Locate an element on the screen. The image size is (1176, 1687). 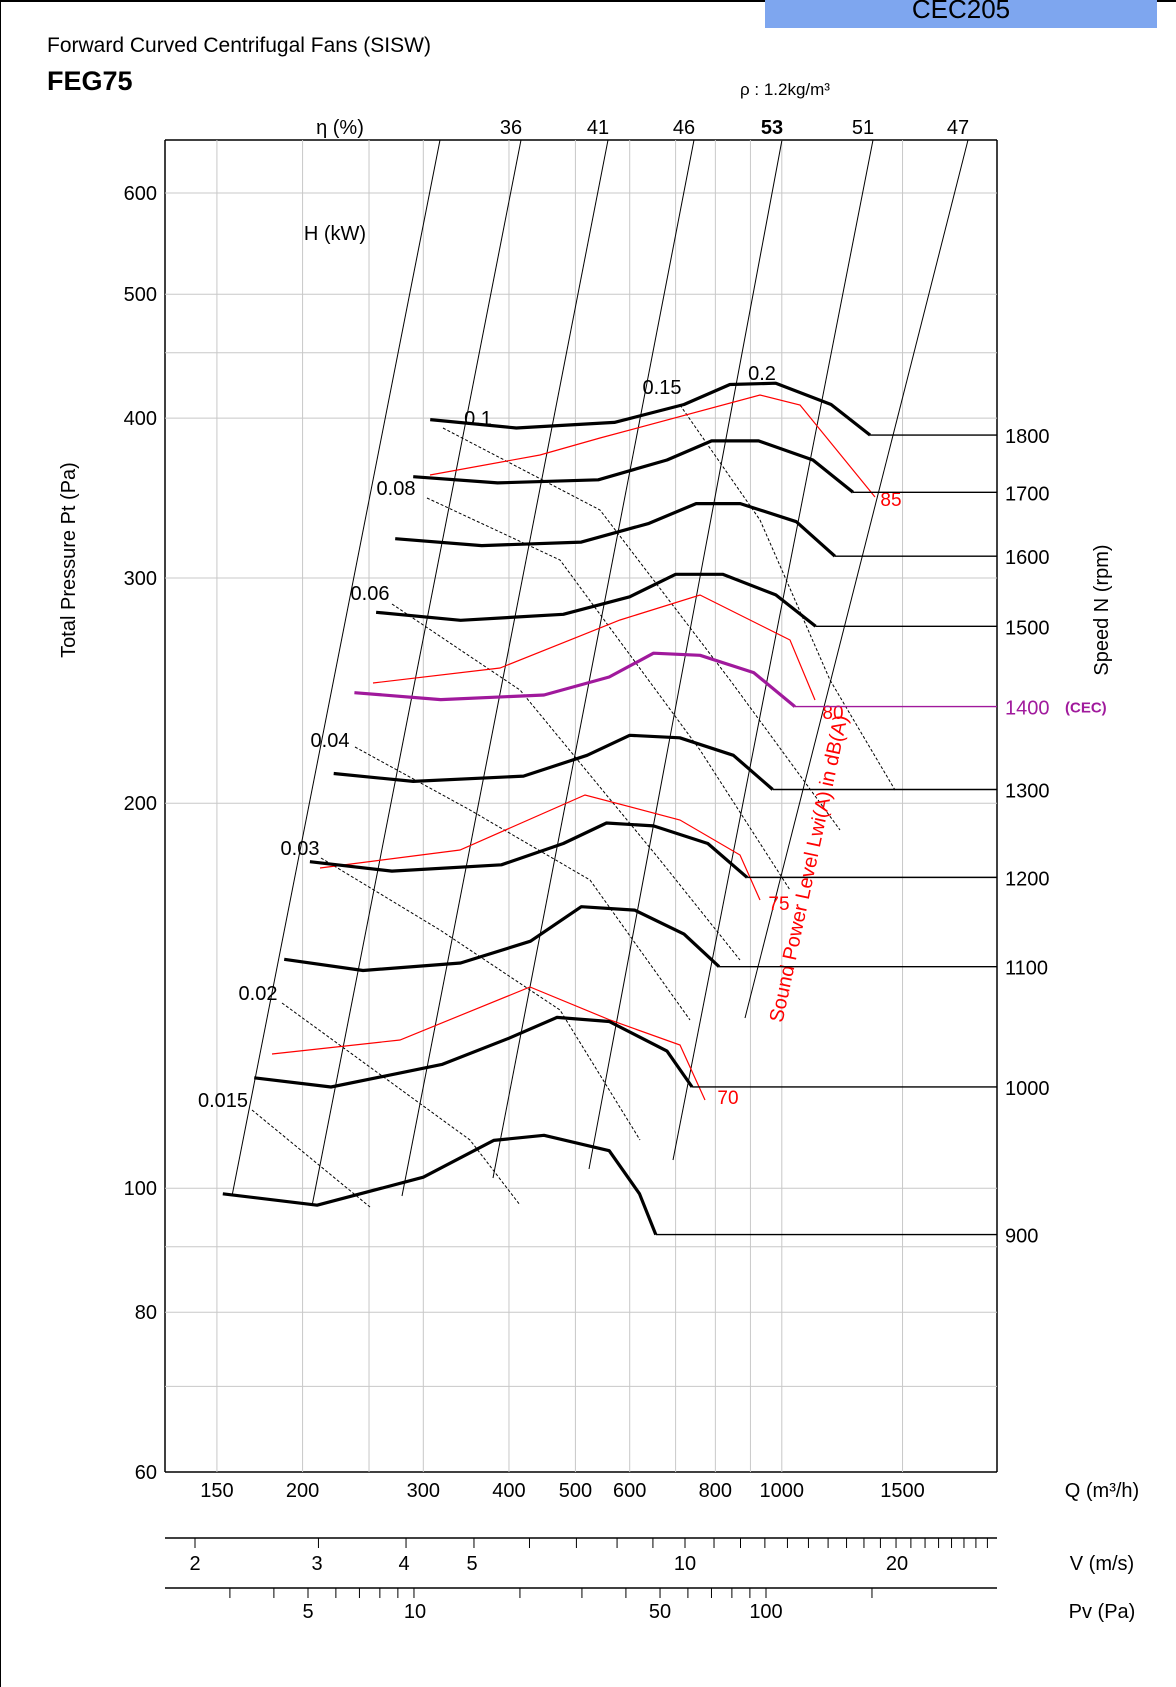
power-label: 0.04 is located at coordinates (330, 741).